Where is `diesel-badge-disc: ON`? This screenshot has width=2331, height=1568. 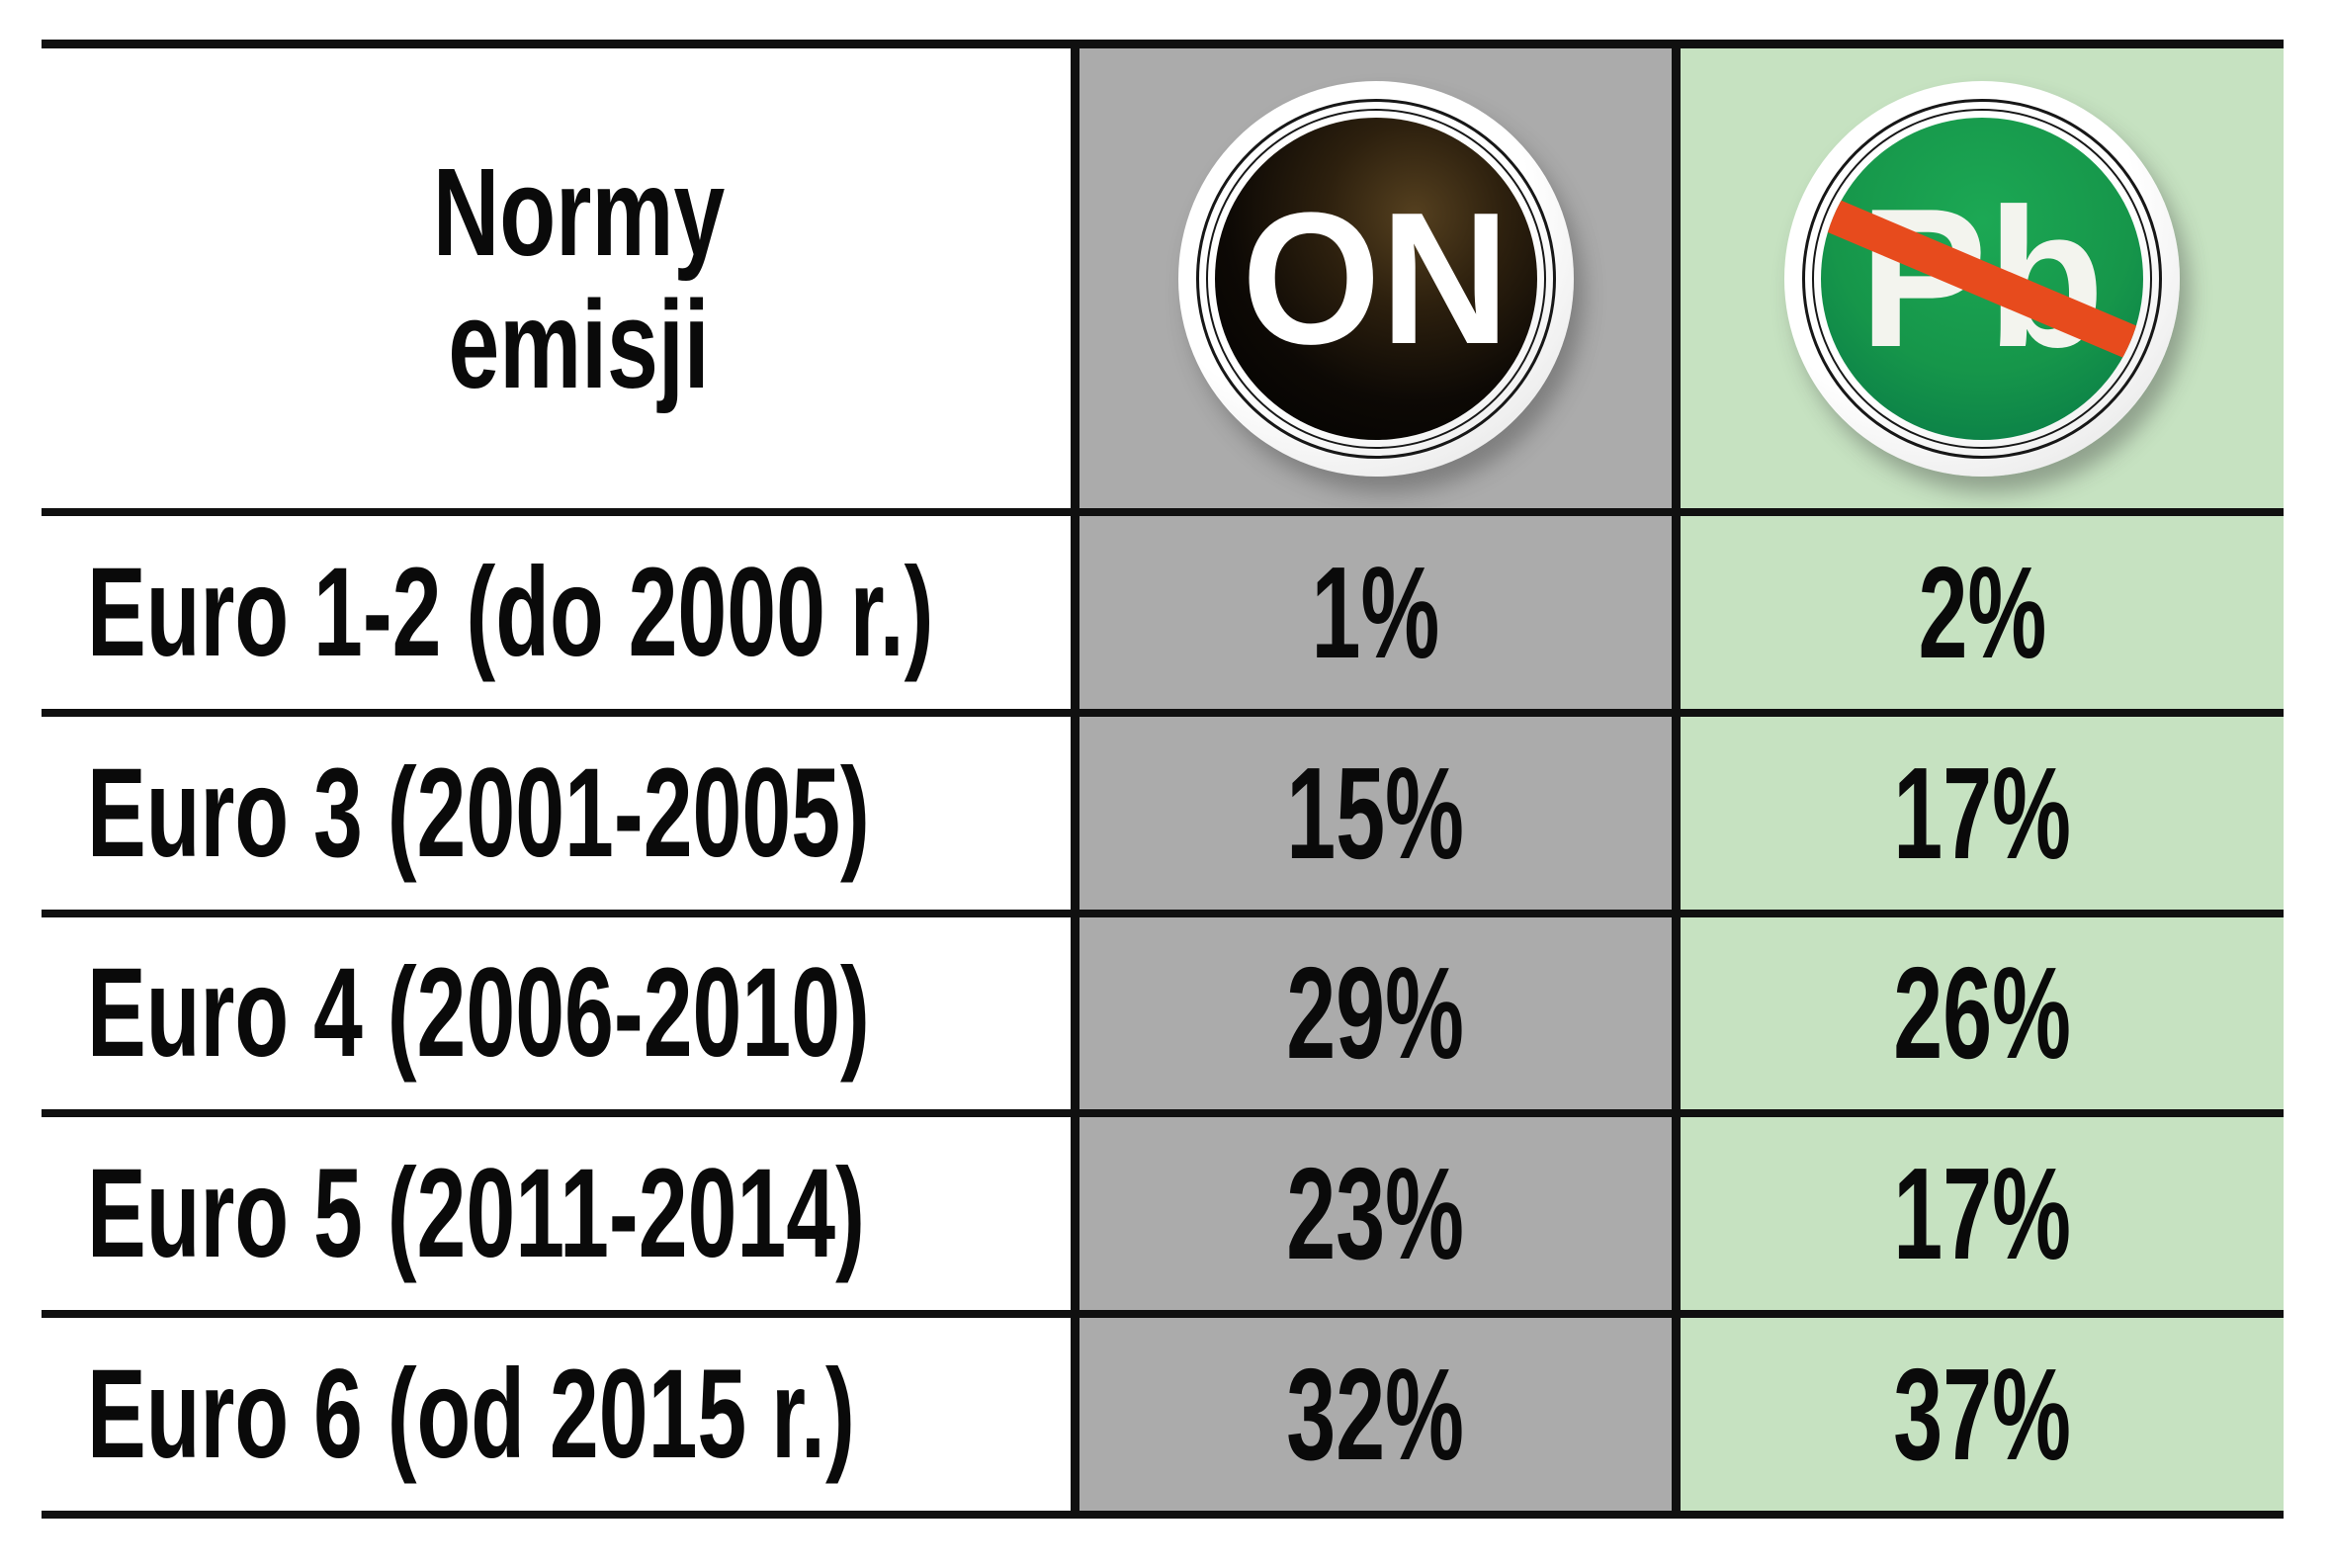 diesel-badge-disc: ON is located at coordinates (1376, 278).